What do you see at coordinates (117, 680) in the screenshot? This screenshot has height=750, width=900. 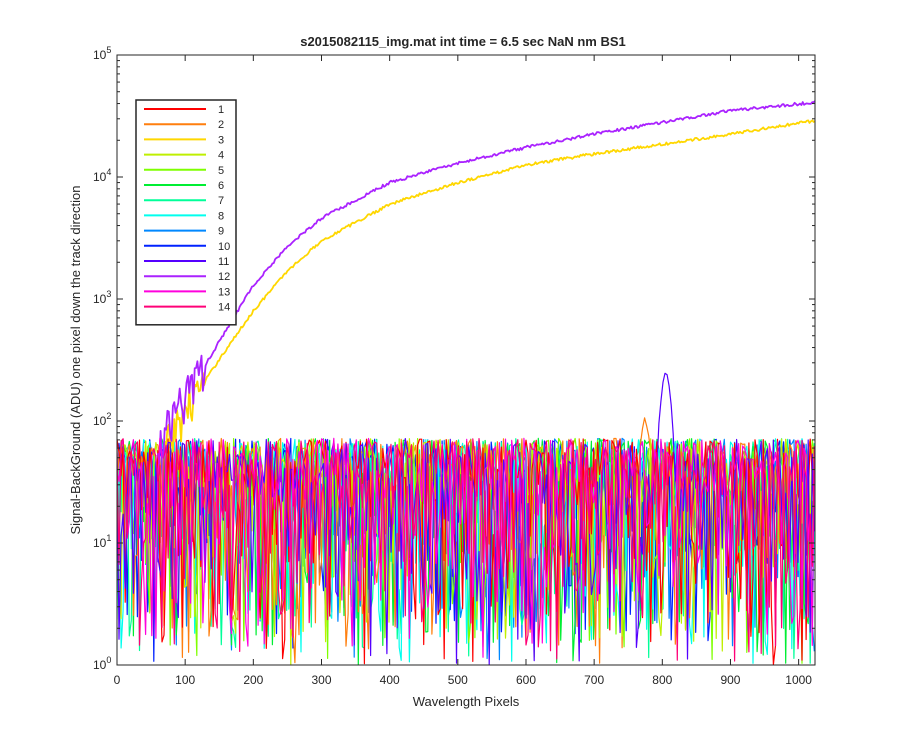 I see `x-tick-label: 0` at bounding box center [117, 680].